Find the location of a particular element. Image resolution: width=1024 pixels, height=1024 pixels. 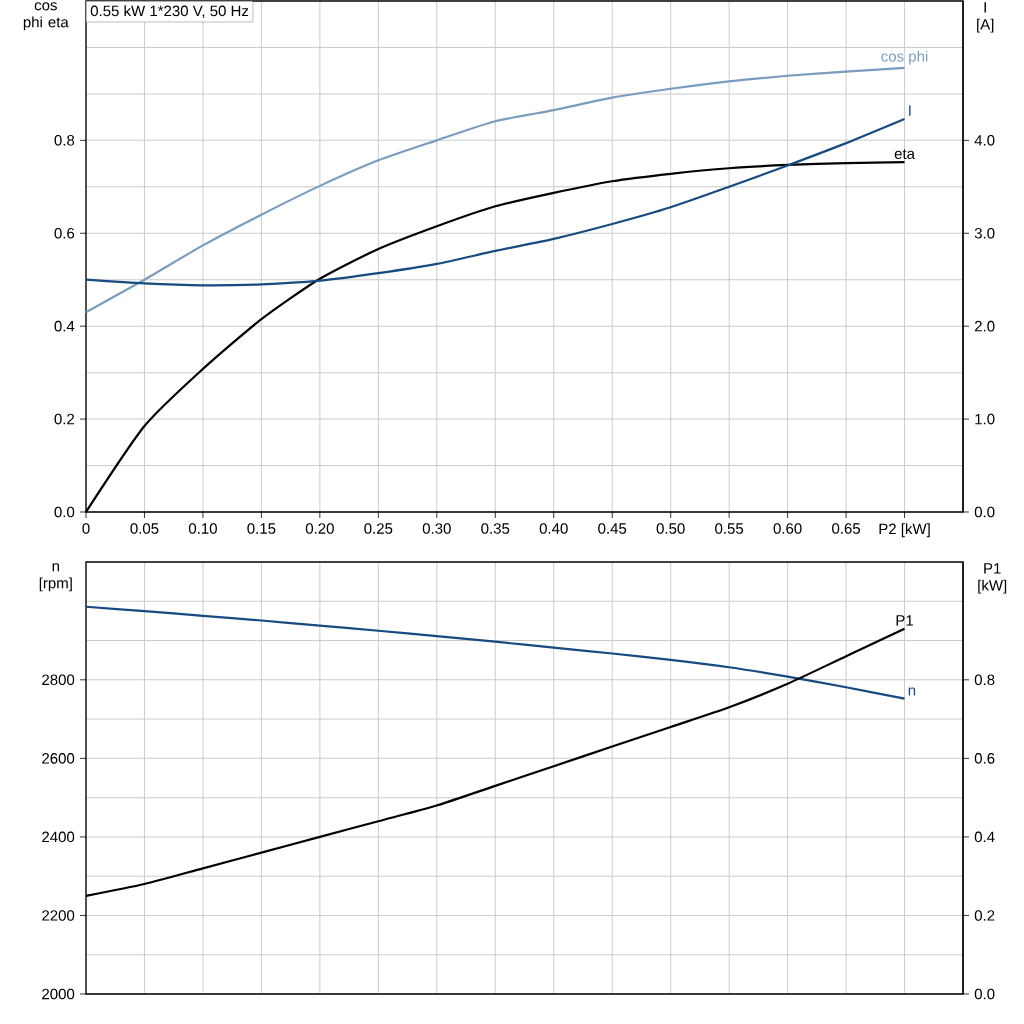

x-tick-label: 0.25 is located at coordinates (378, 528).